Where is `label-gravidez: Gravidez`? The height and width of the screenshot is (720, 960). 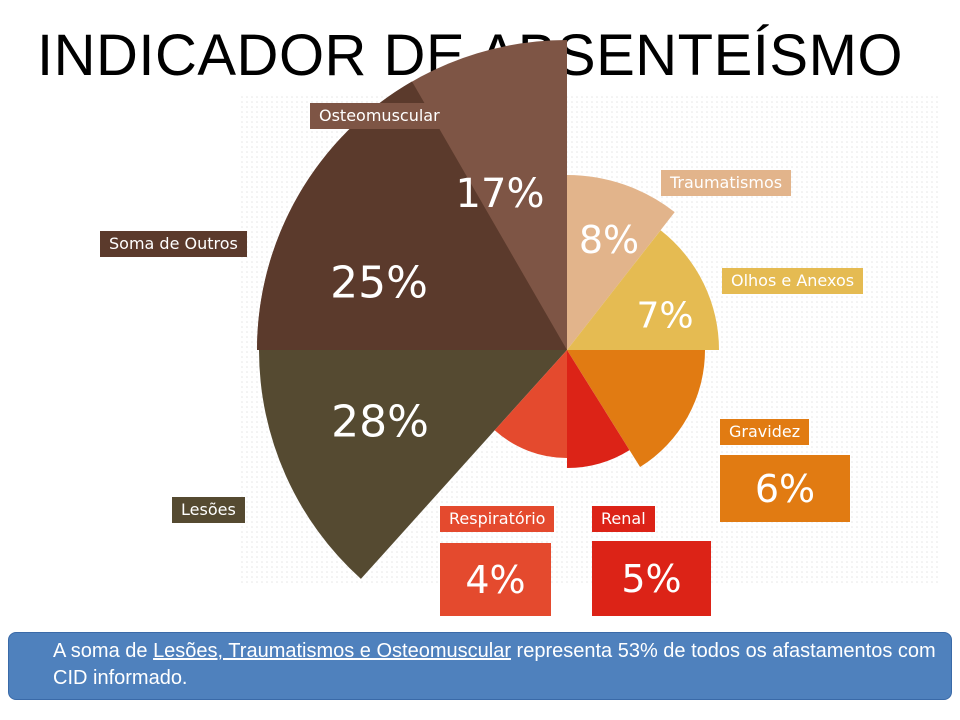
label-gravidez: Gravidez is located at coordinates (765, 432).